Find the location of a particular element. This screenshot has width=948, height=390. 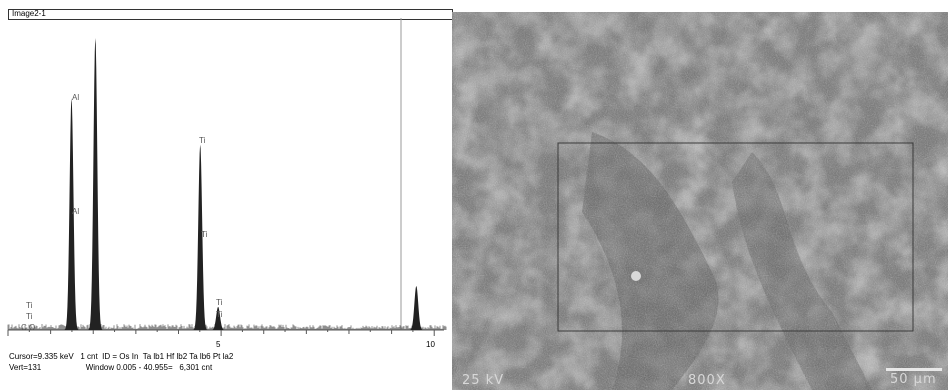

bright-particle is located at coordinates (636, 276).